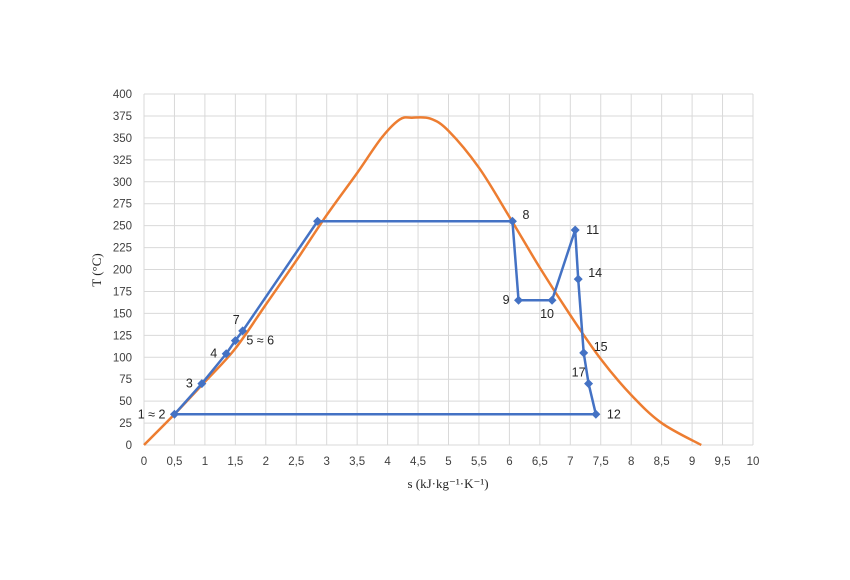 This screenshot has height=580, width=850. I want to click on x-tick-label: 7,5, so click(601, 462).